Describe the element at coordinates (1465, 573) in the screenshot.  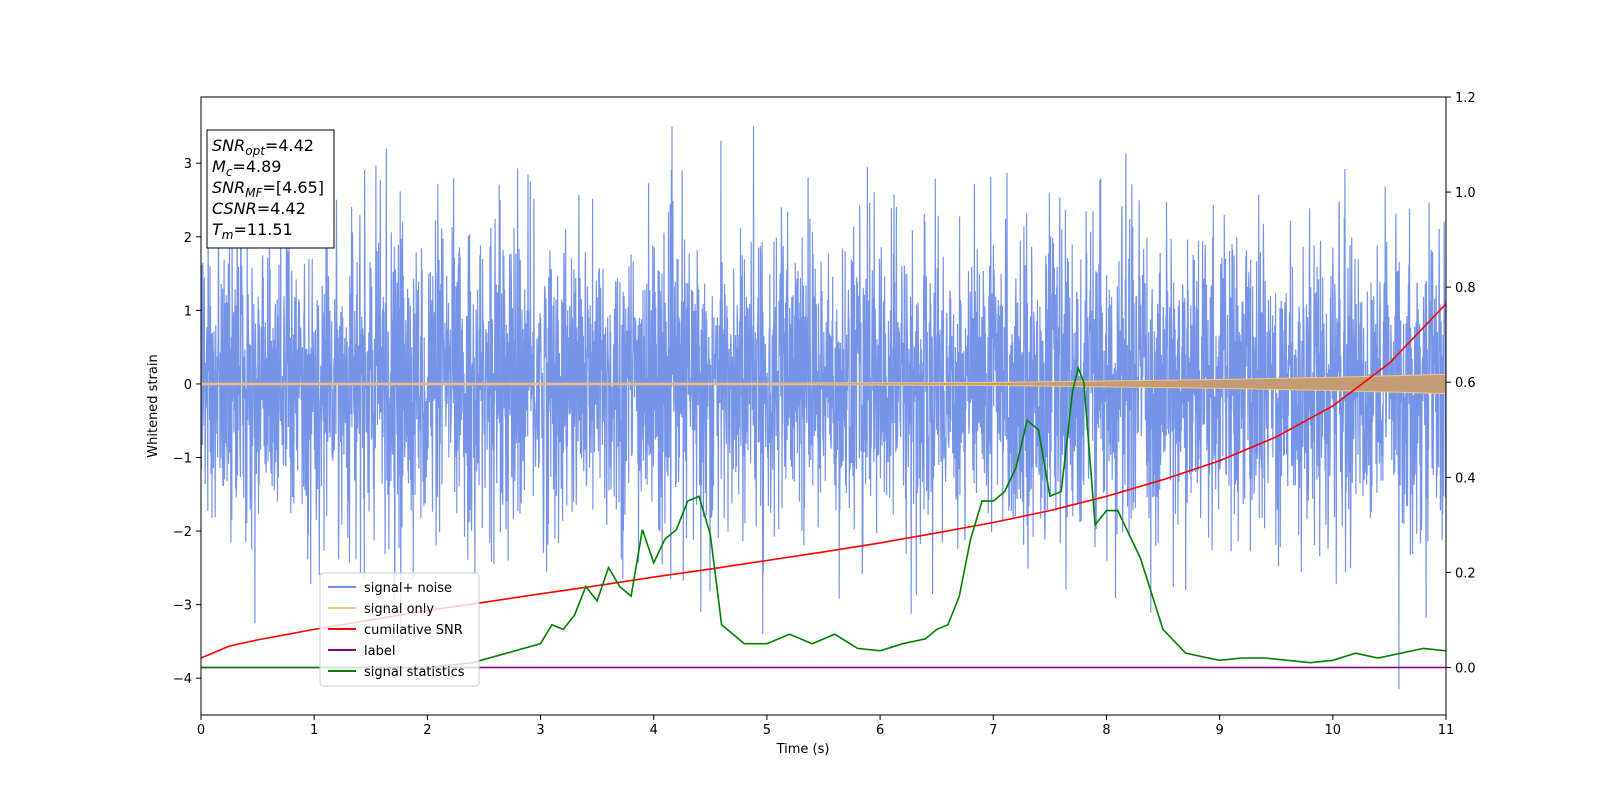
I see `y2-tick-label: 0.2` at that location.